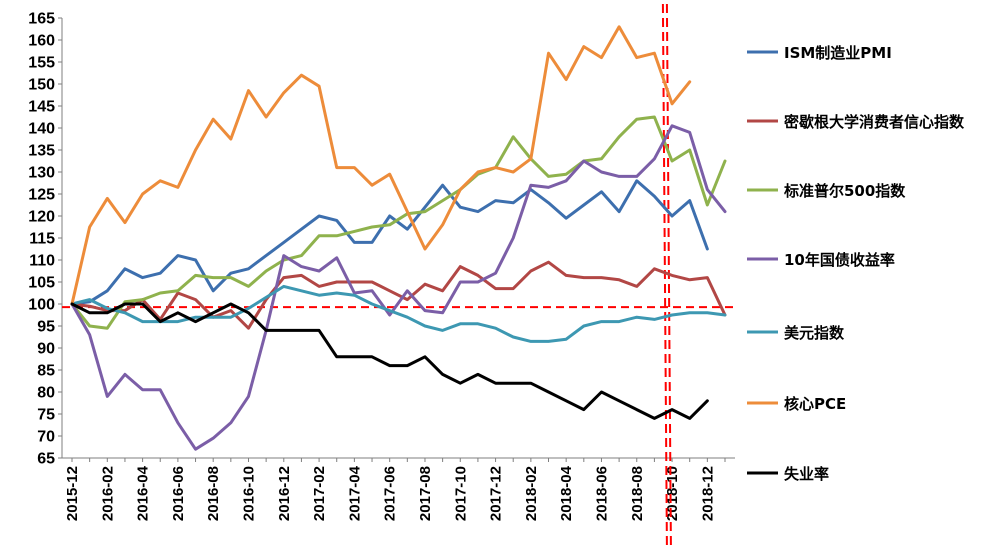 The height and width of the screenshot is (550, 1000). What do you see at coordinates (707, 493) in the screenshot?
I see `x-tick-label: 2018-12` at bounding box center [707, 493].